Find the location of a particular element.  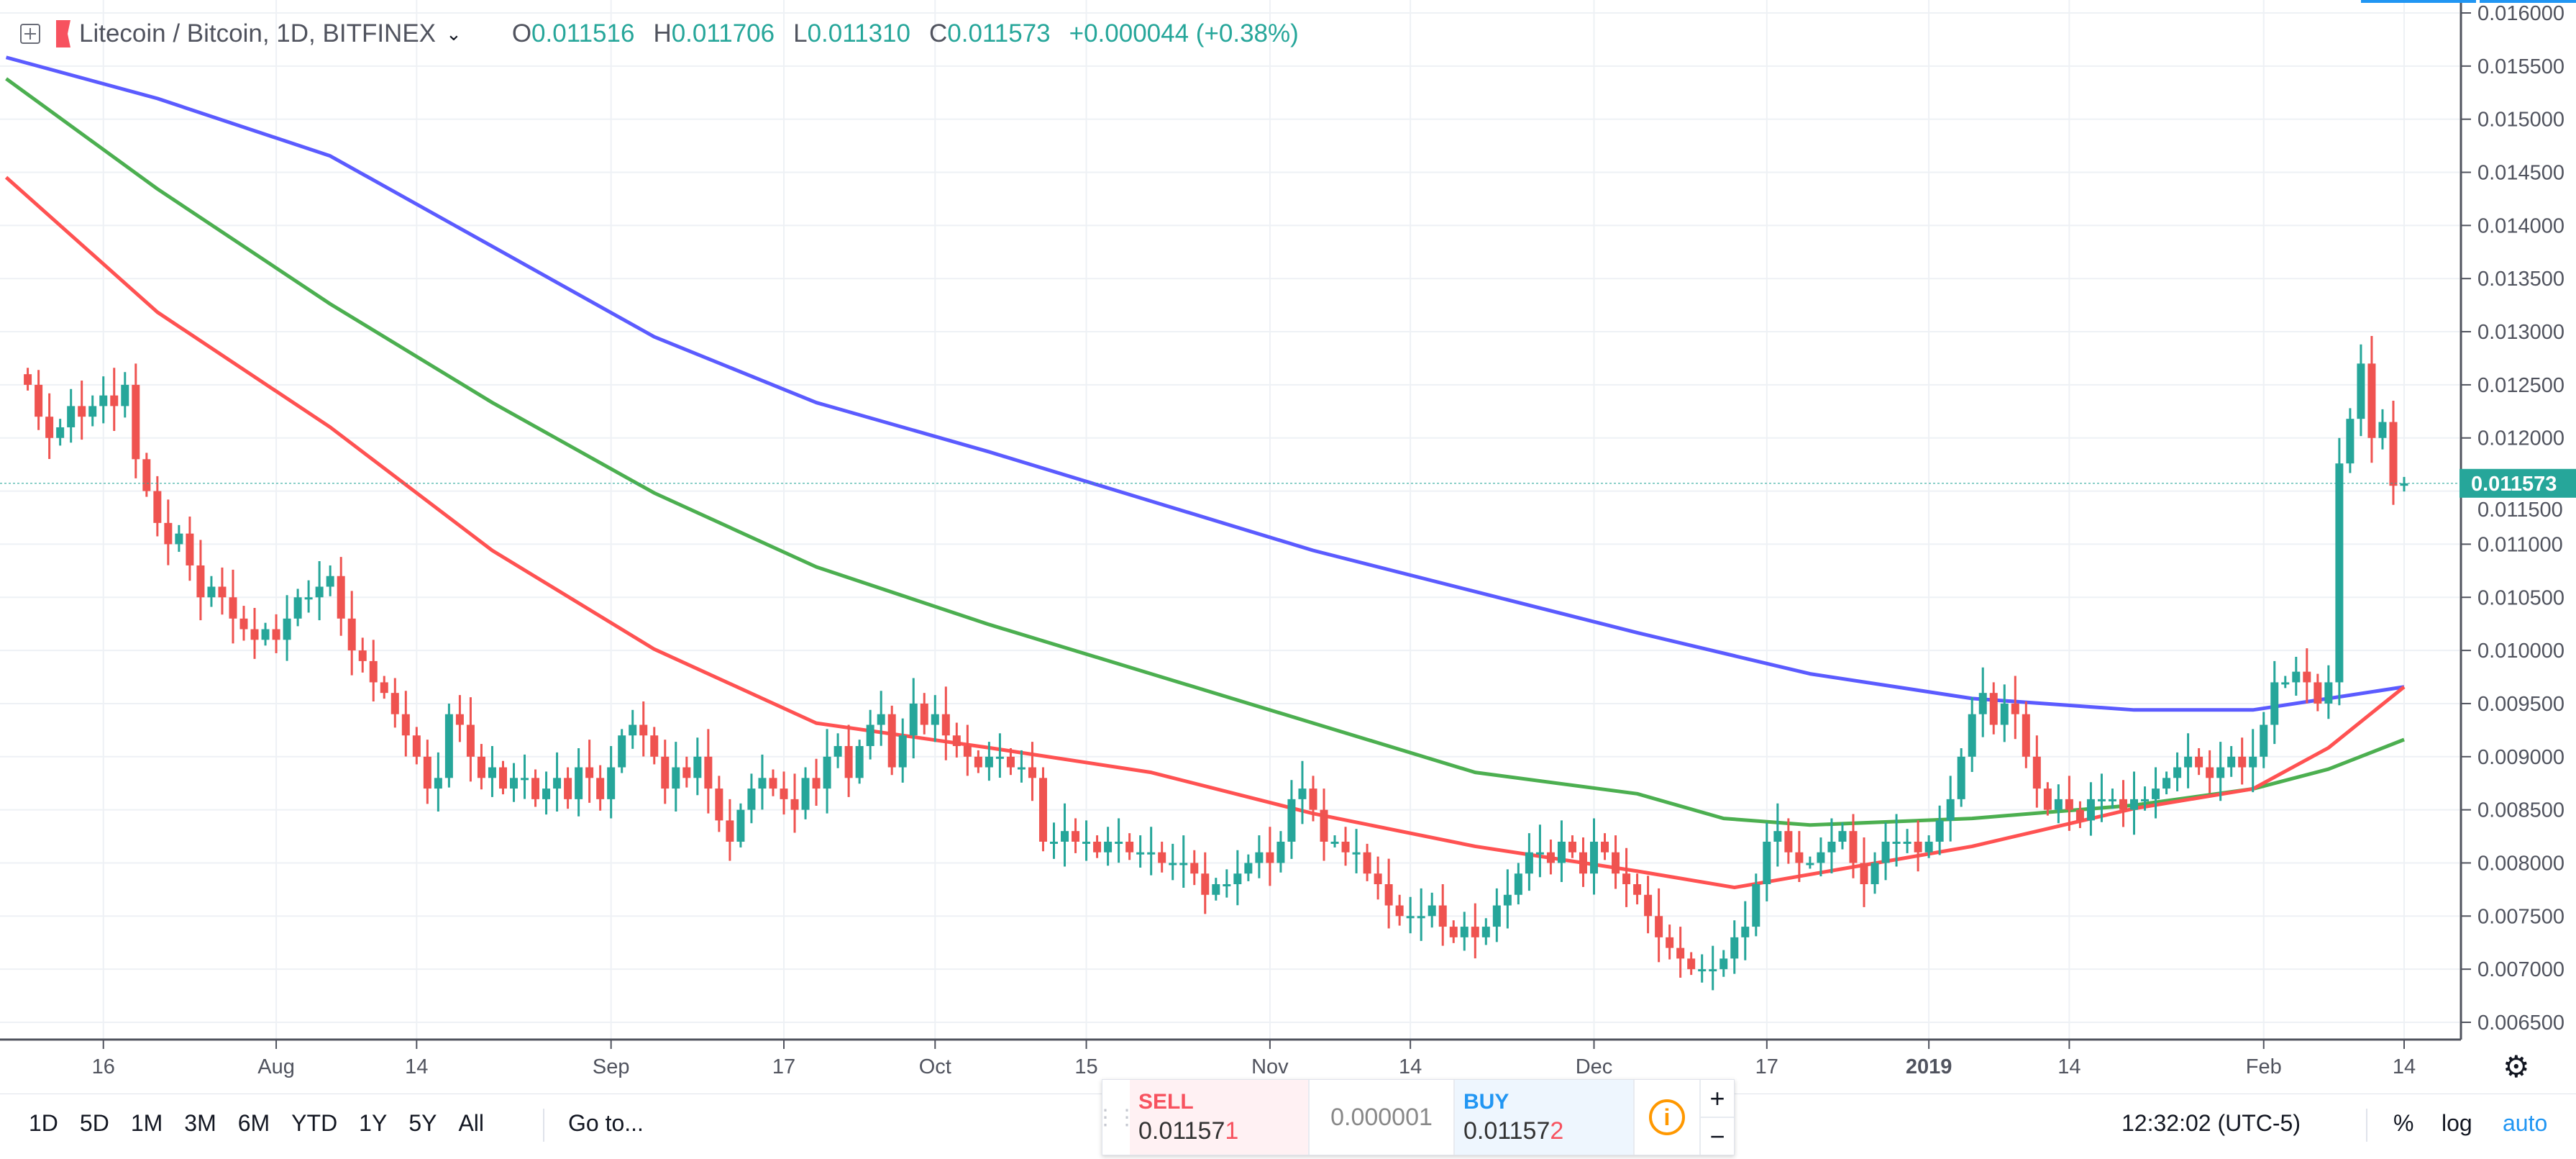

range-all: All is located at coordinates (471, 1123).